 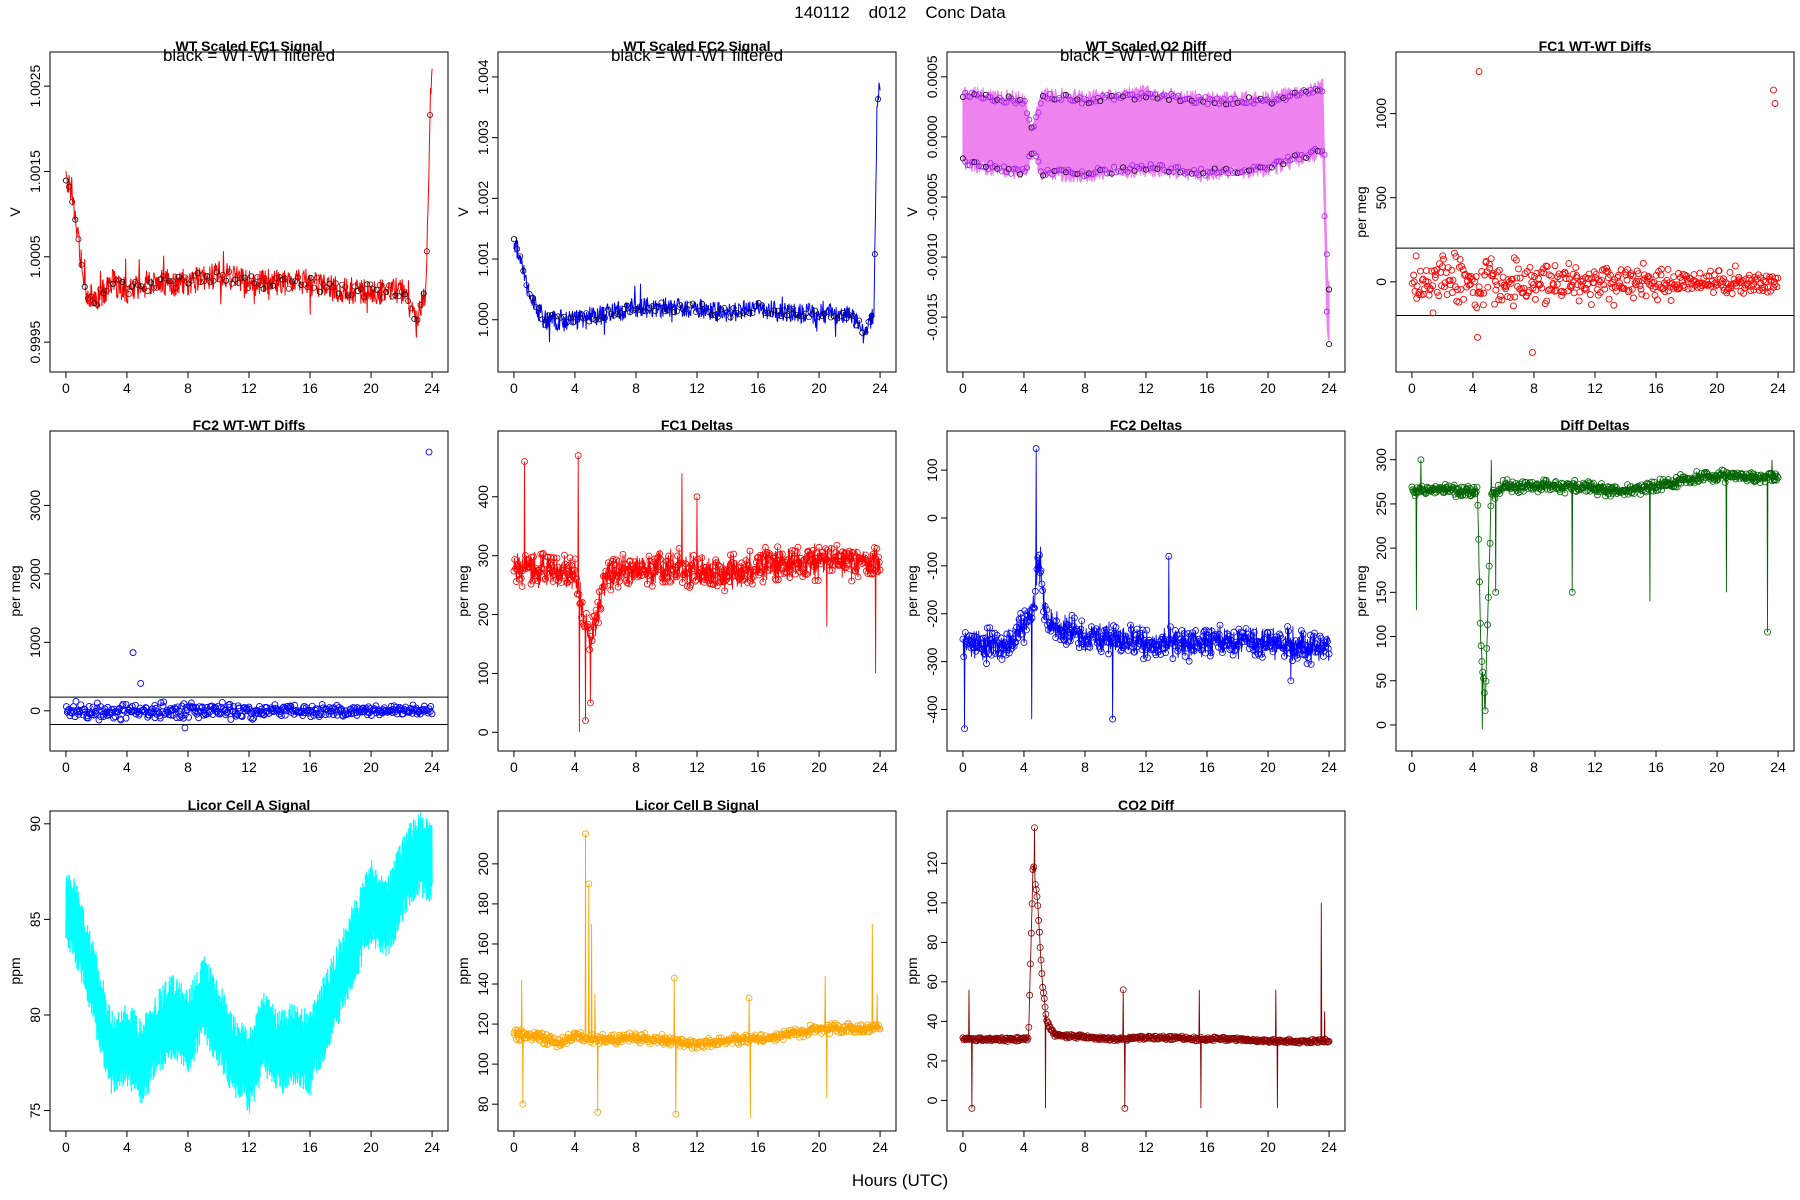 What do you see at coordinates (1146, 968) in the screenshot?
I see `p11-plot-area` at bounding box center [1146, 968].